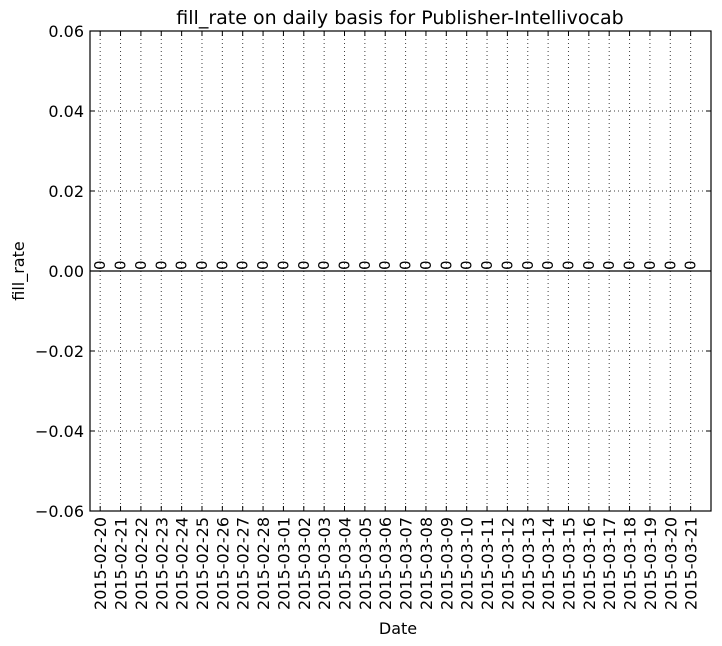  Describe the element at coordinates (121, 563) in the screenshot. I see `x-tick-label: 2015-02-21` at that location.